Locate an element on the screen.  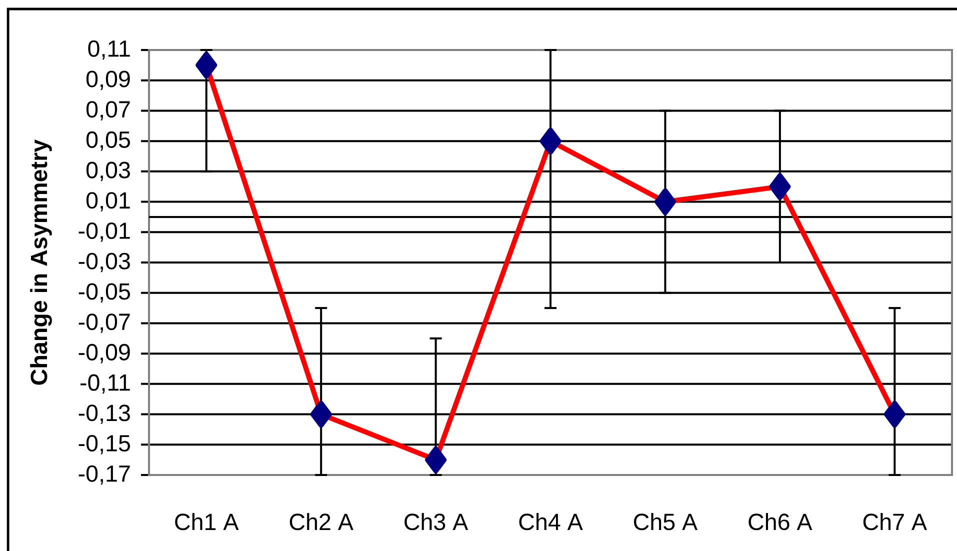
y-tick-label: -0,13 is located at coordinates (104, 414).